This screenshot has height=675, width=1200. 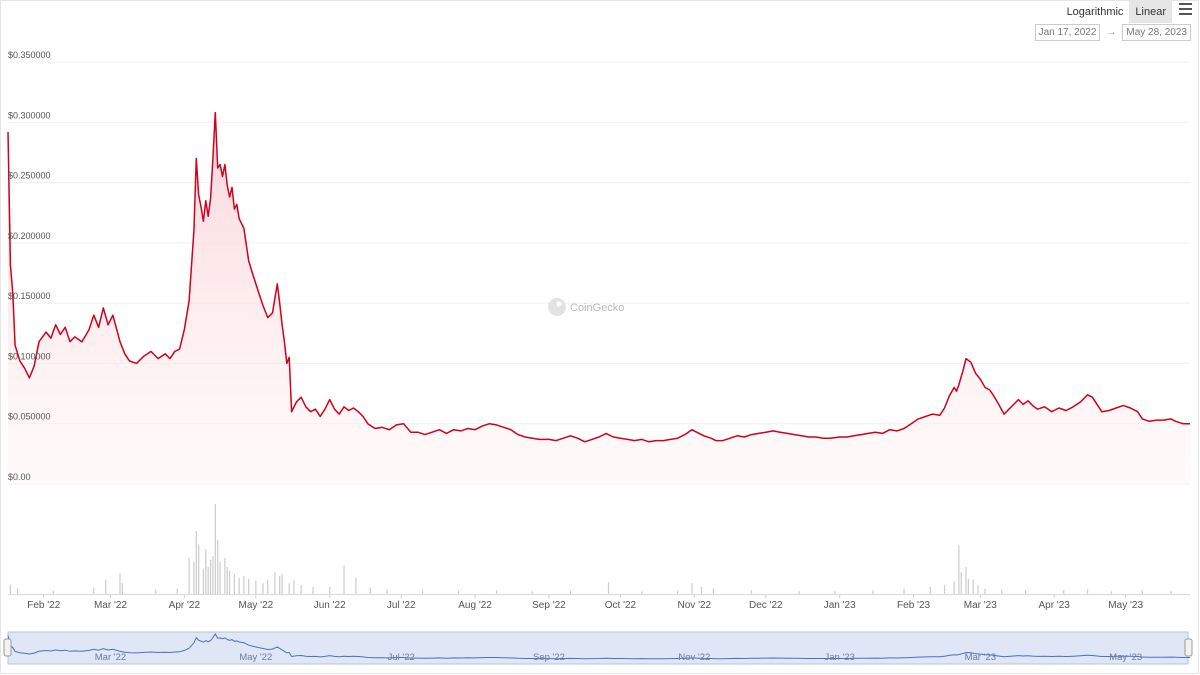 I want to click on navigator-label: Mar '22, so click(x=110, y=657).